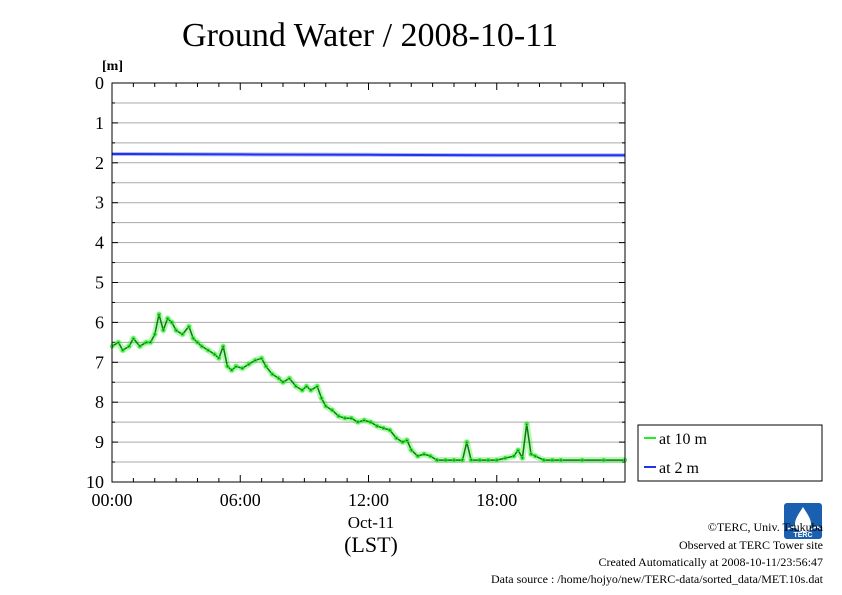 Image resolution: width=842 pixels, height=595 pixels. What do you see at coordinates (111, 500) in the screenshot?
I see `x-tick-label: 00:00` at bounding box center [111, 500].